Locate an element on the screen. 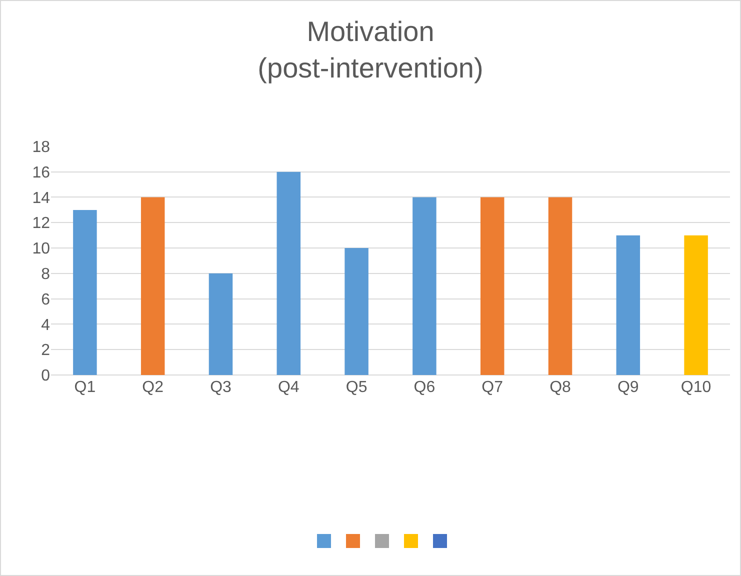 This screenshot has width=741, height=576. x-tick-label: Q6 is located at coordinates (425, 387).